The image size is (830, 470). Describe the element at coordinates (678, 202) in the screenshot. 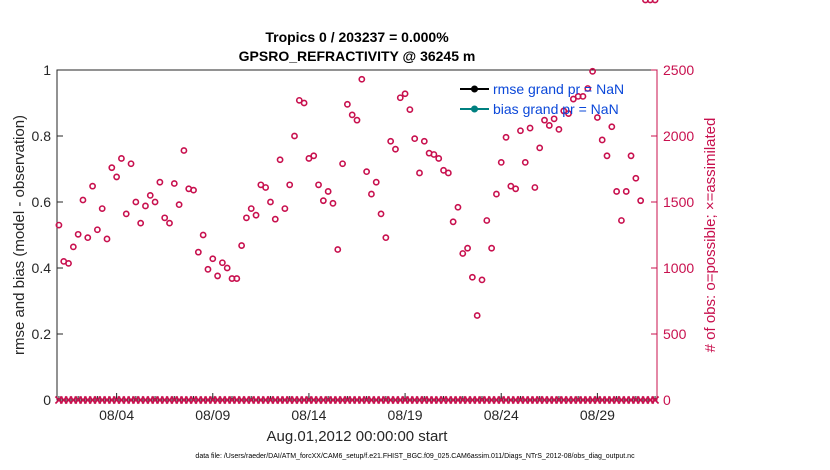

I see `right-tick-label: 1500` at that location.